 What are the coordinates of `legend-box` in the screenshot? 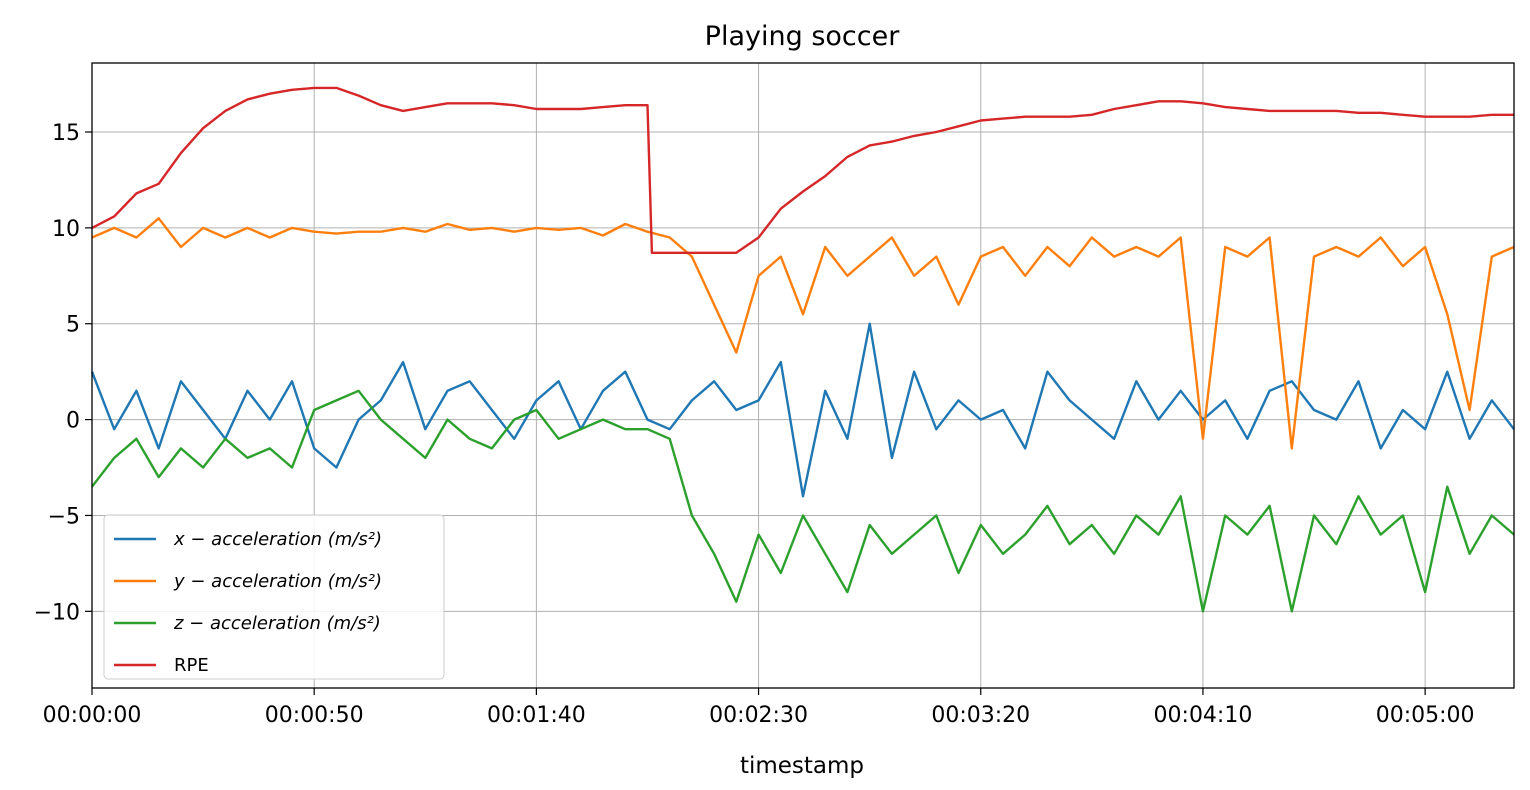 It's located at (274, 597).